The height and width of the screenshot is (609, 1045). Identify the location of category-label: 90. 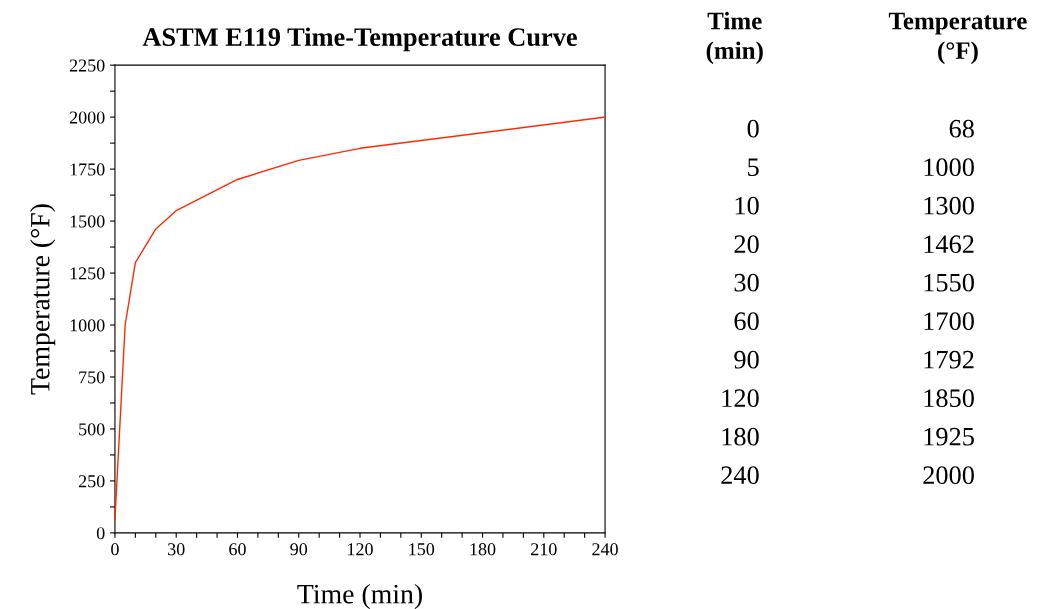
(746, 359).